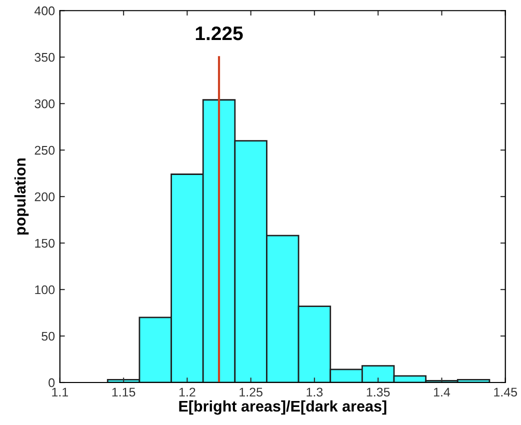  Describe the element at coordinates (21, 196) in the screenshot. I see `y-axis-title: population` at that location.